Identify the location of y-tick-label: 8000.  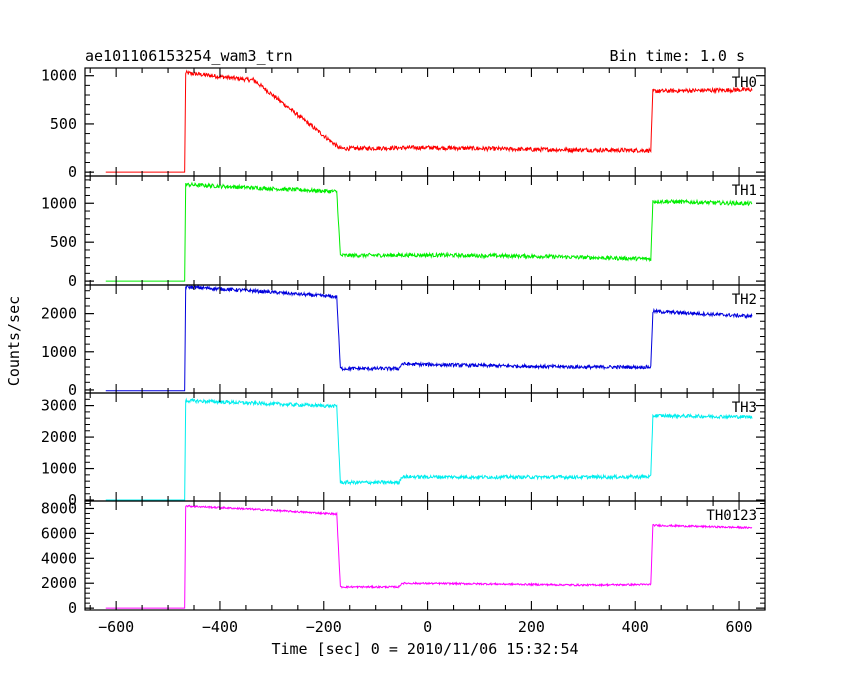
(59, 508).